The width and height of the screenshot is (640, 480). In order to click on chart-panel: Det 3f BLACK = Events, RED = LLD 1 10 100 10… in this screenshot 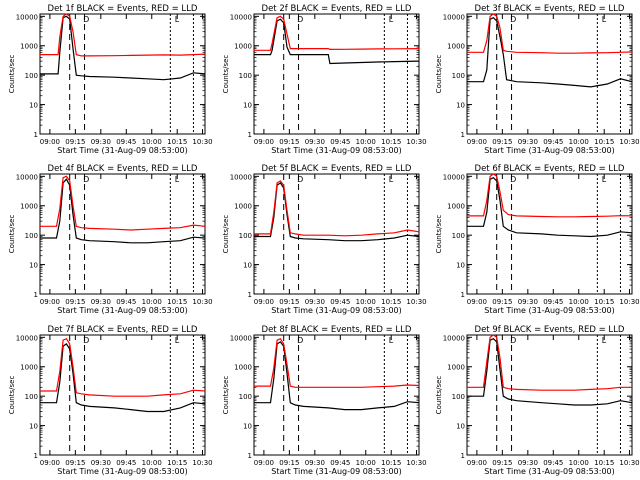, I will do `click(537, 79)`.